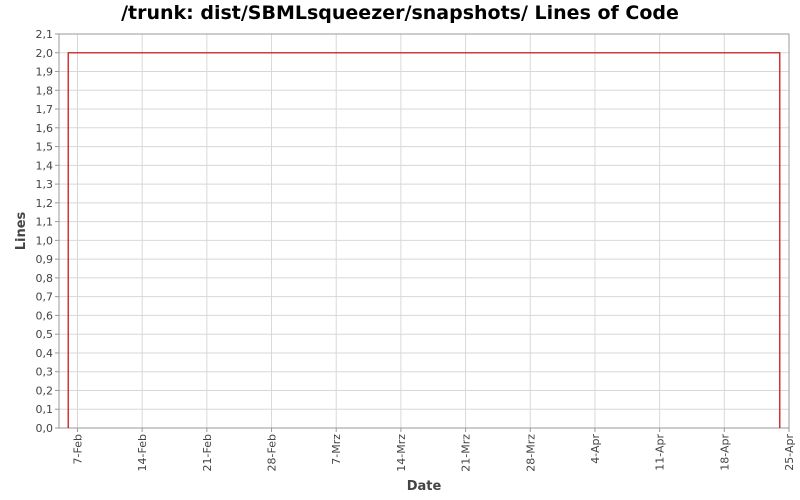  Describe the element at coordinates (660, 452) in the screenshot. I see `x-tick-label: 11-Apr` at that location.